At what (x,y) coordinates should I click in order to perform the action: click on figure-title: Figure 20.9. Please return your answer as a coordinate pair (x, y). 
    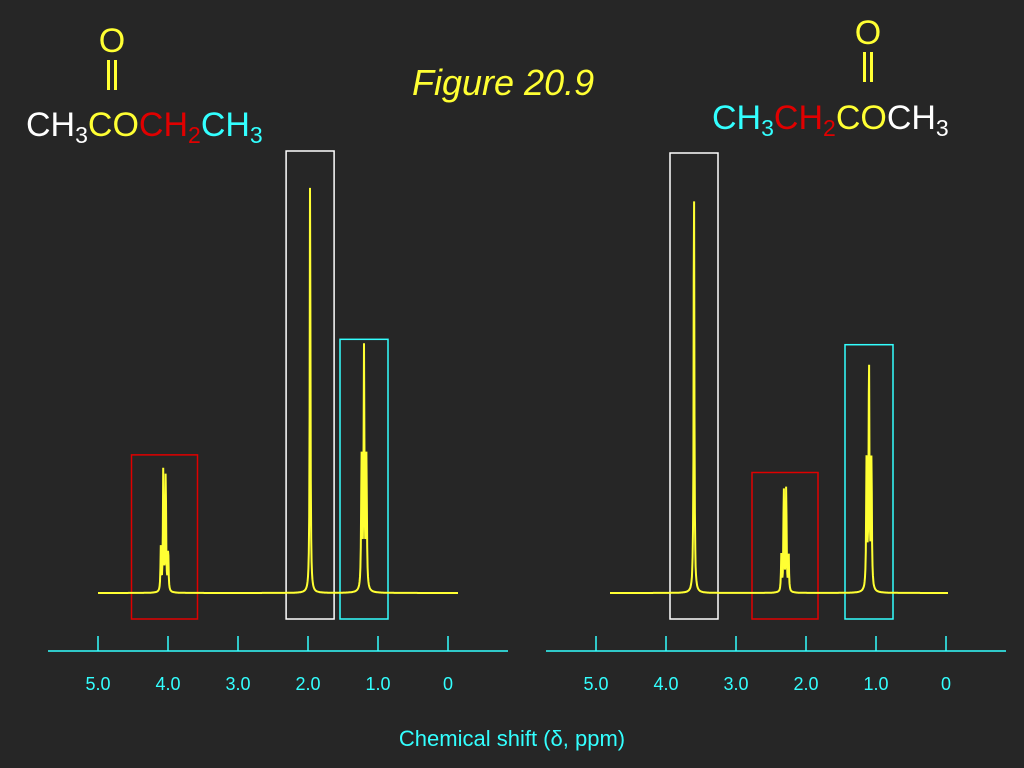
    Looking at the image, I should click on (503, 82).